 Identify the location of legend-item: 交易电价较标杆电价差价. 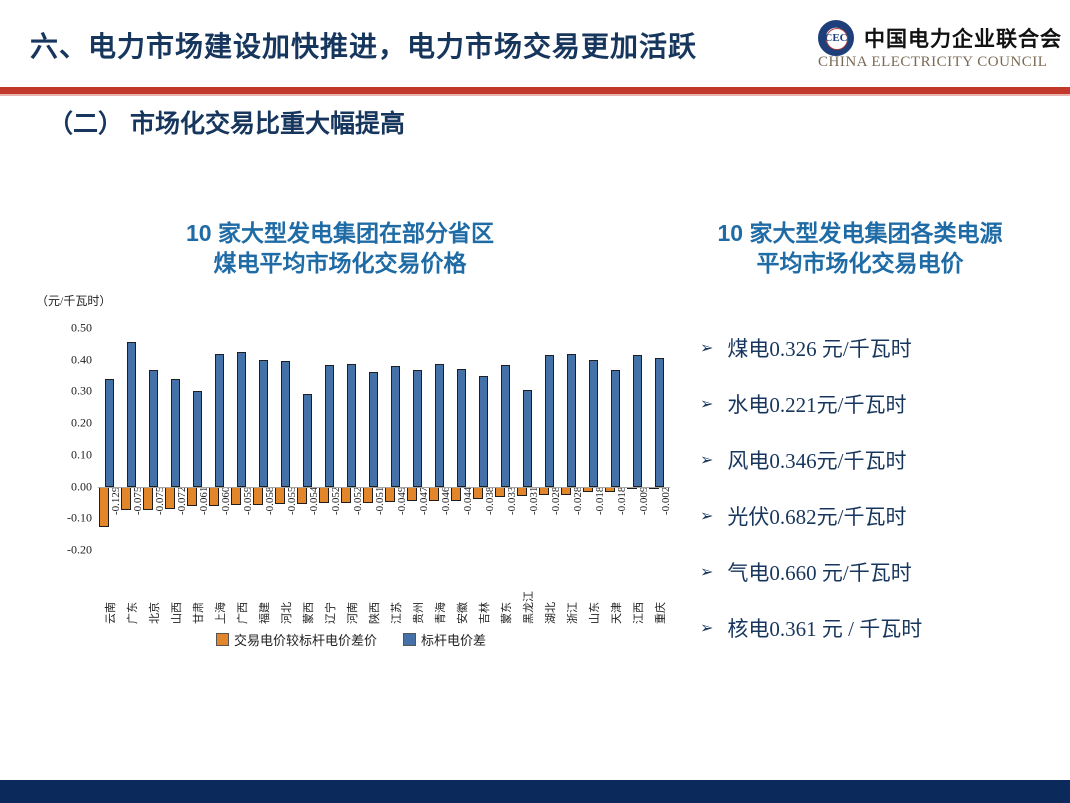
(296, 639).